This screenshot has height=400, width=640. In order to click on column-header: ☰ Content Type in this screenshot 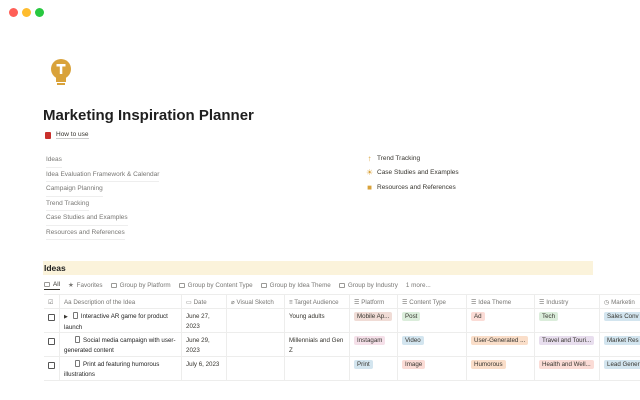, I will do `click(432, 301)`.